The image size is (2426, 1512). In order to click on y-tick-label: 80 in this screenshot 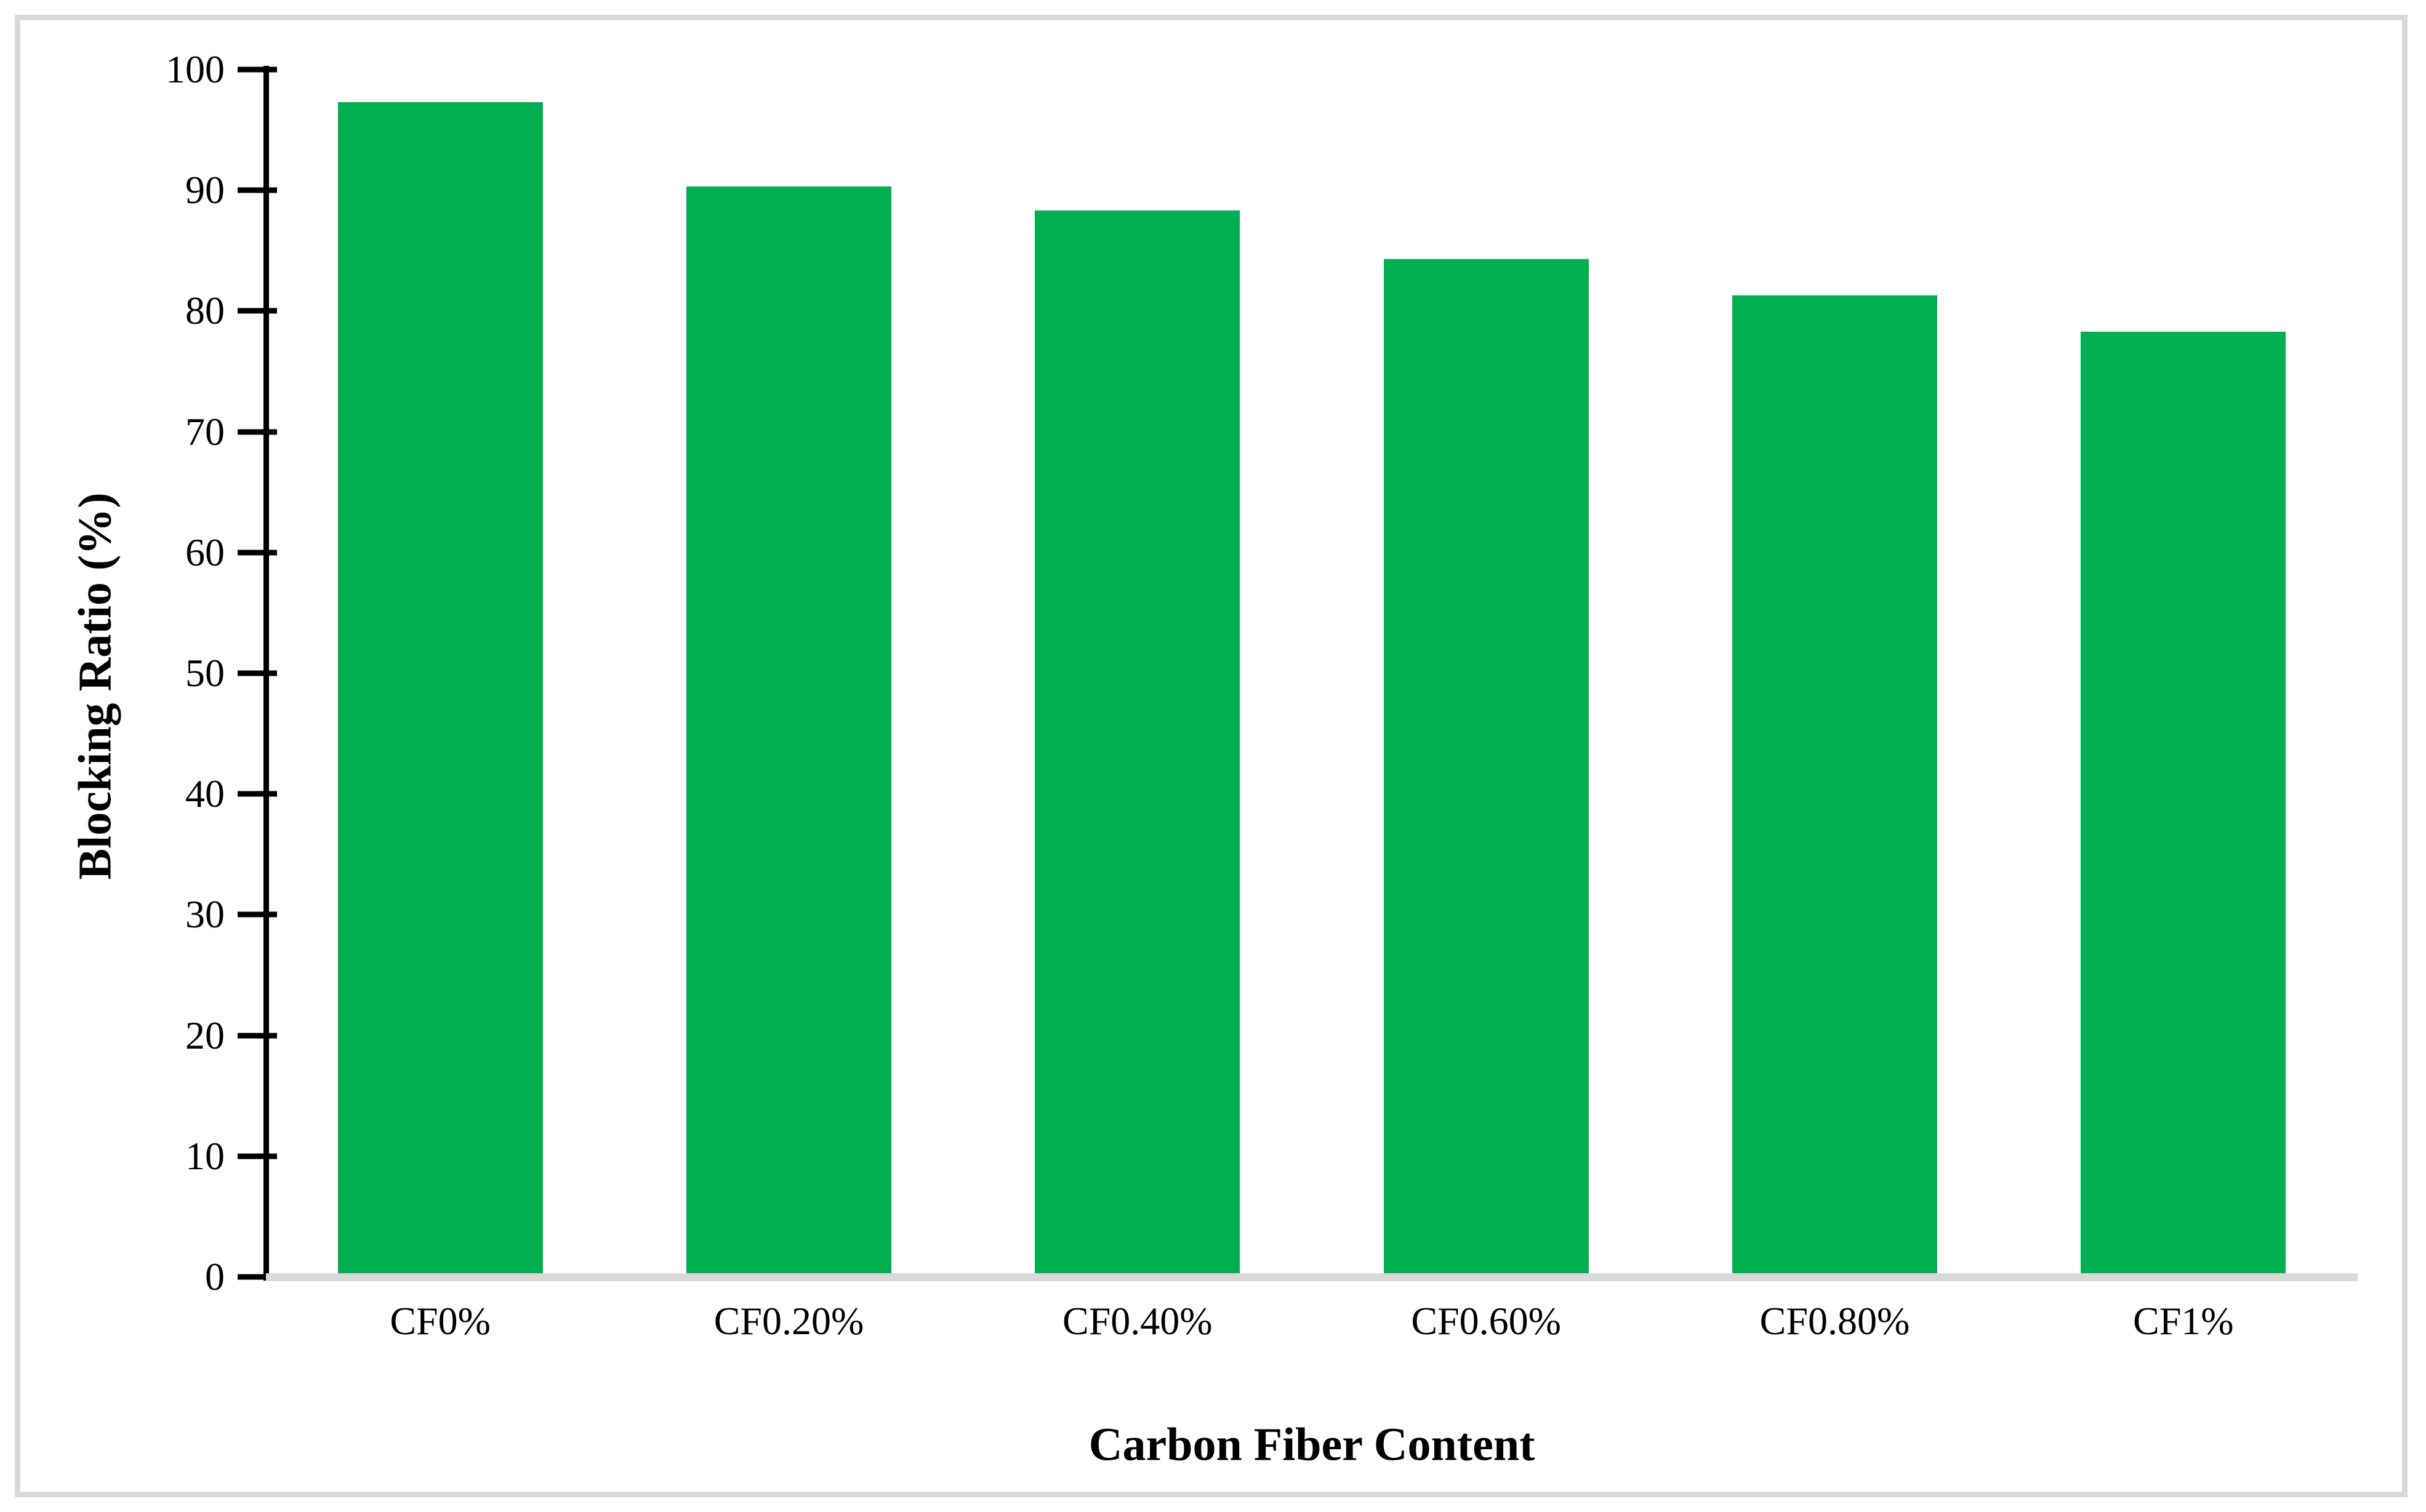, I will do `click(205, 311)`.